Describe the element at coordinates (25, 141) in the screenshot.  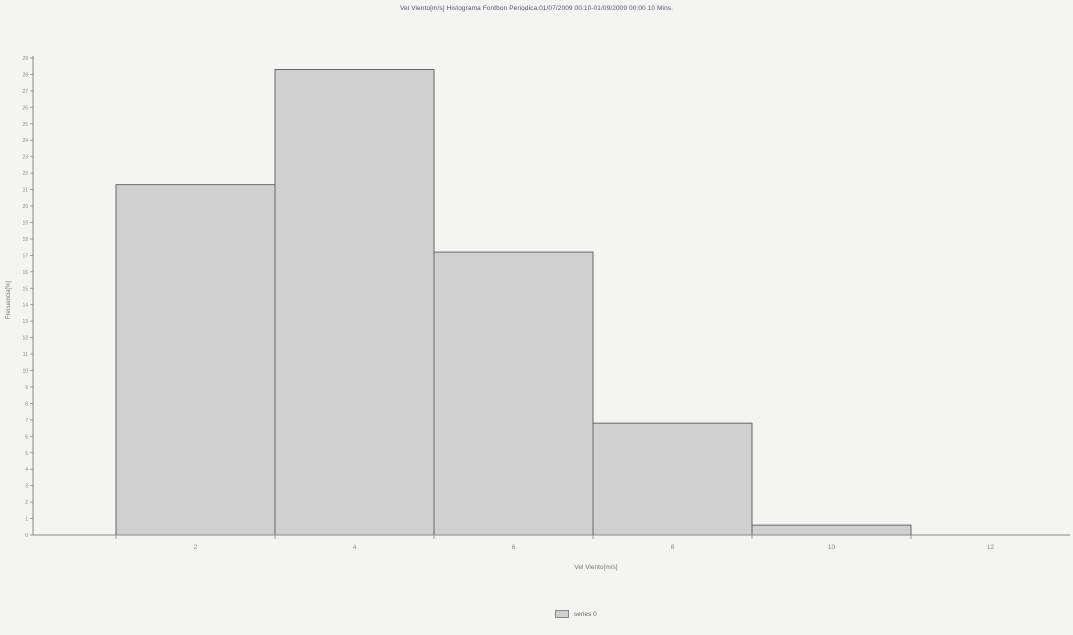
I see `y-tick-label: 24` at that location.